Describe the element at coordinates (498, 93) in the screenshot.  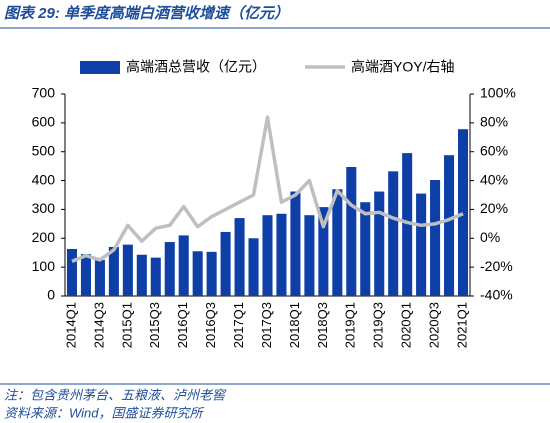
I see `y2-tick-label: 100%` at that location.